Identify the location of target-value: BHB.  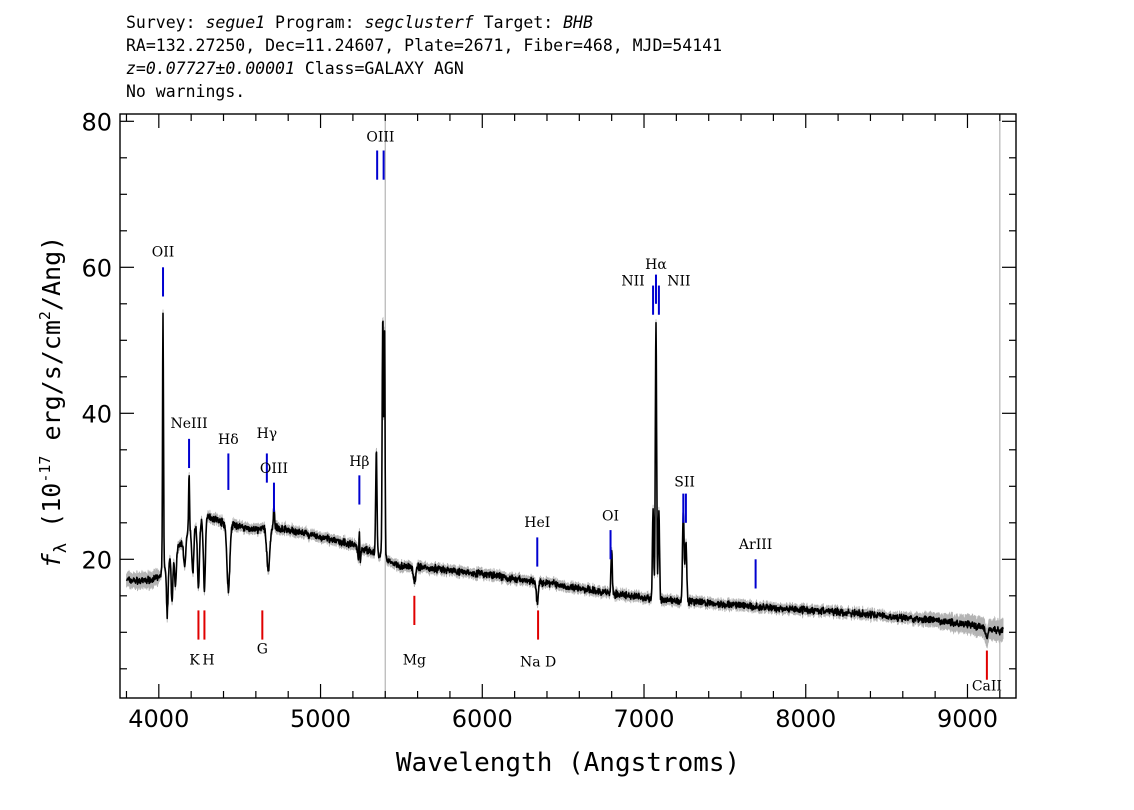
(578, 22).